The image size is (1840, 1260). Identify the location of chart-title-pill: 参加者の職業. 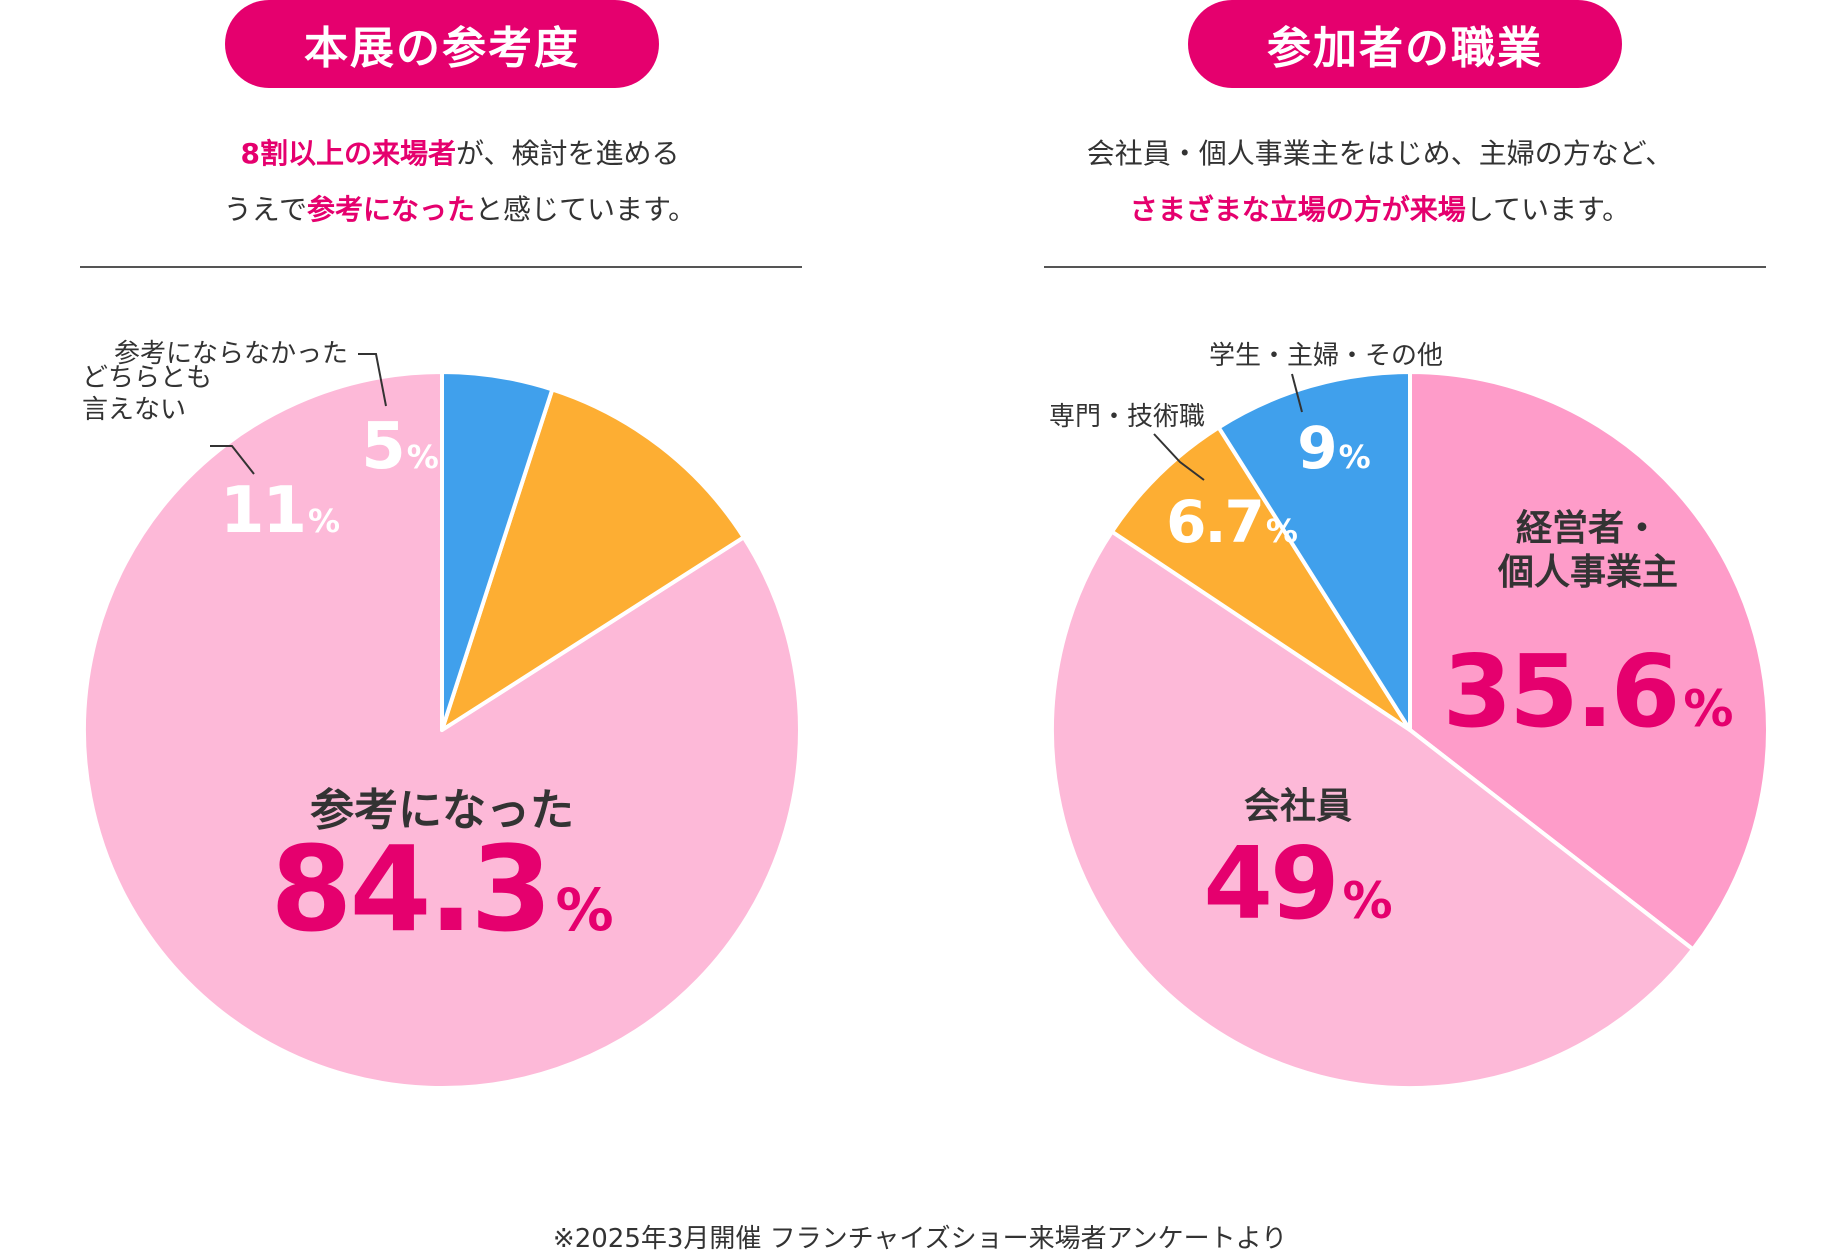
(1405, 44).